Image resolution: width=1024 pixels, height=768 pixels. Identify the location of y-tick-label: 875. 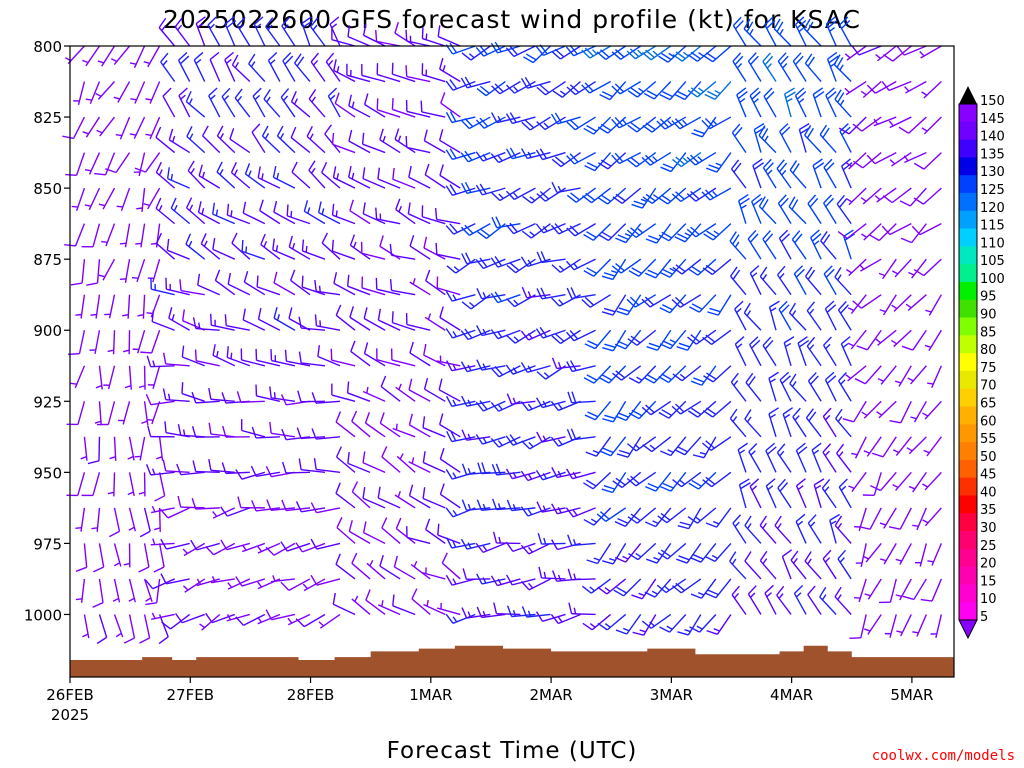
(47, 260).